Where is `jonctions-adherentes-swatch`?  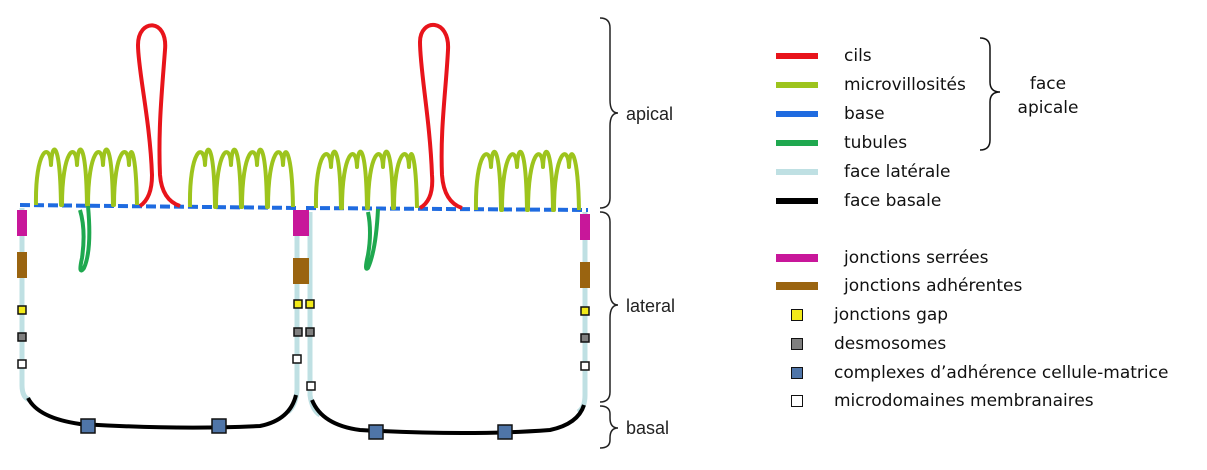 jonctions-adherentes-swatch is located at coordinates (797, 286).